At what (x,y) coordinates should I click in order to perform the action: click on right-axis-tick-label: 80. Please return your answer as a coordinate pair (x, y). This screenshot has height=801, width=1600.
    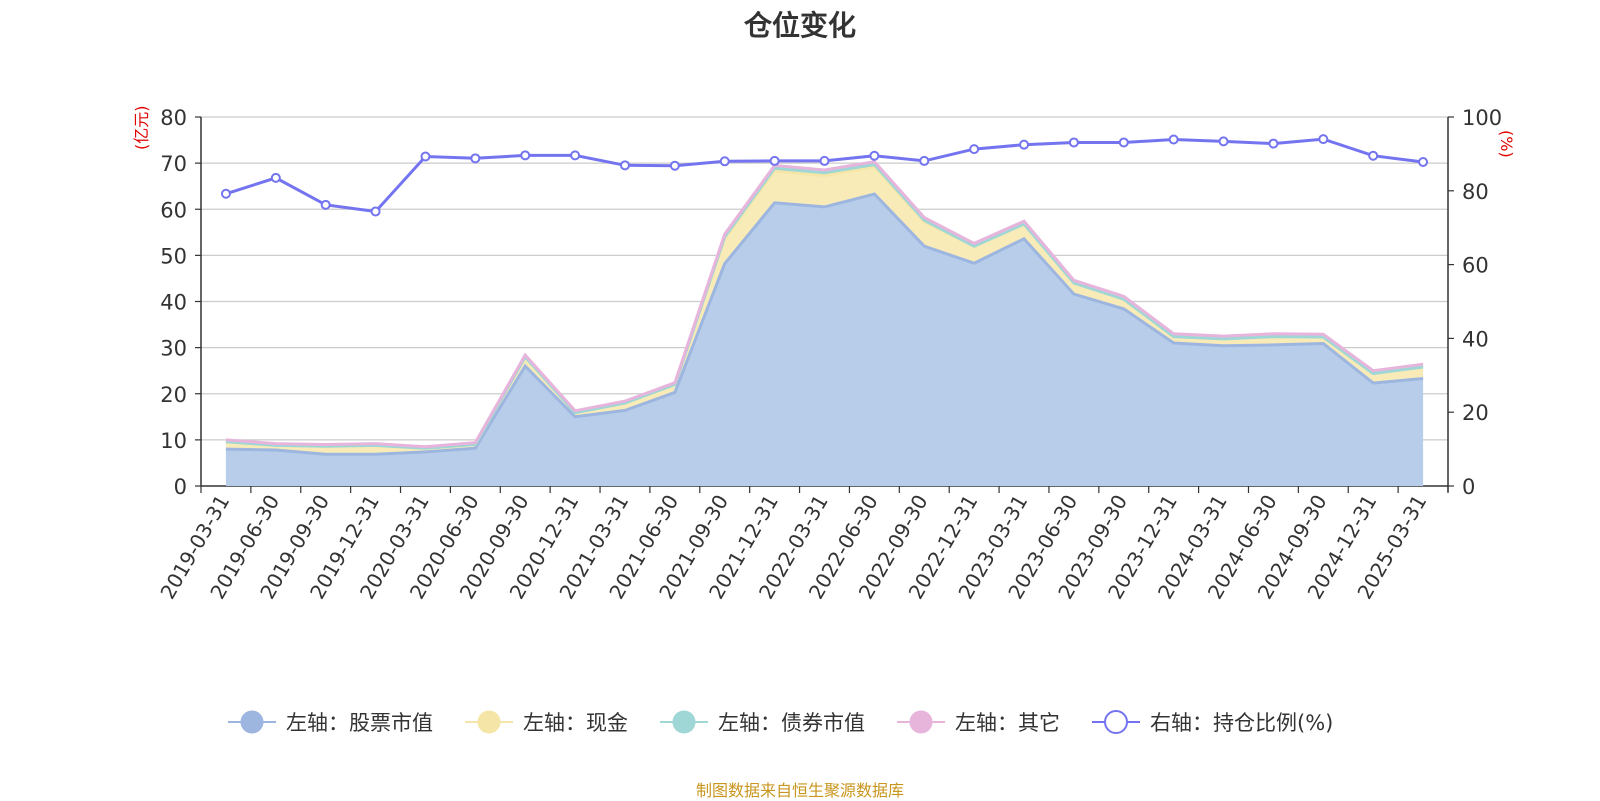
    Looking at the image, I should click on (1475, 192).